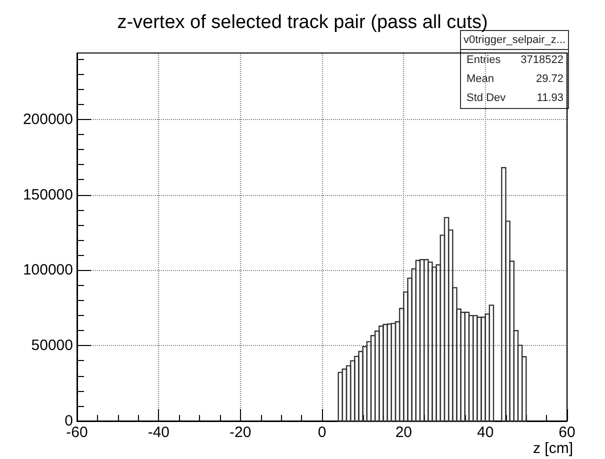 This screenshot has width=605, height=459. I want to click on x-tick-label: -20, so click(240, 432).